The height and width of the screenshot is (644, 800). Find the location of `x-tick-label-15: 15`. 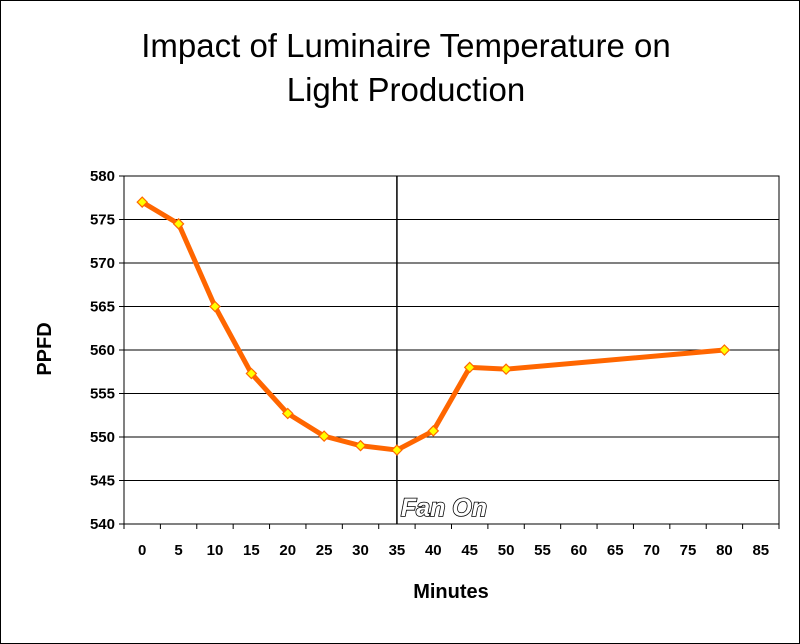

x-tick-label-15: 15 is located at coordinates (251, 550).